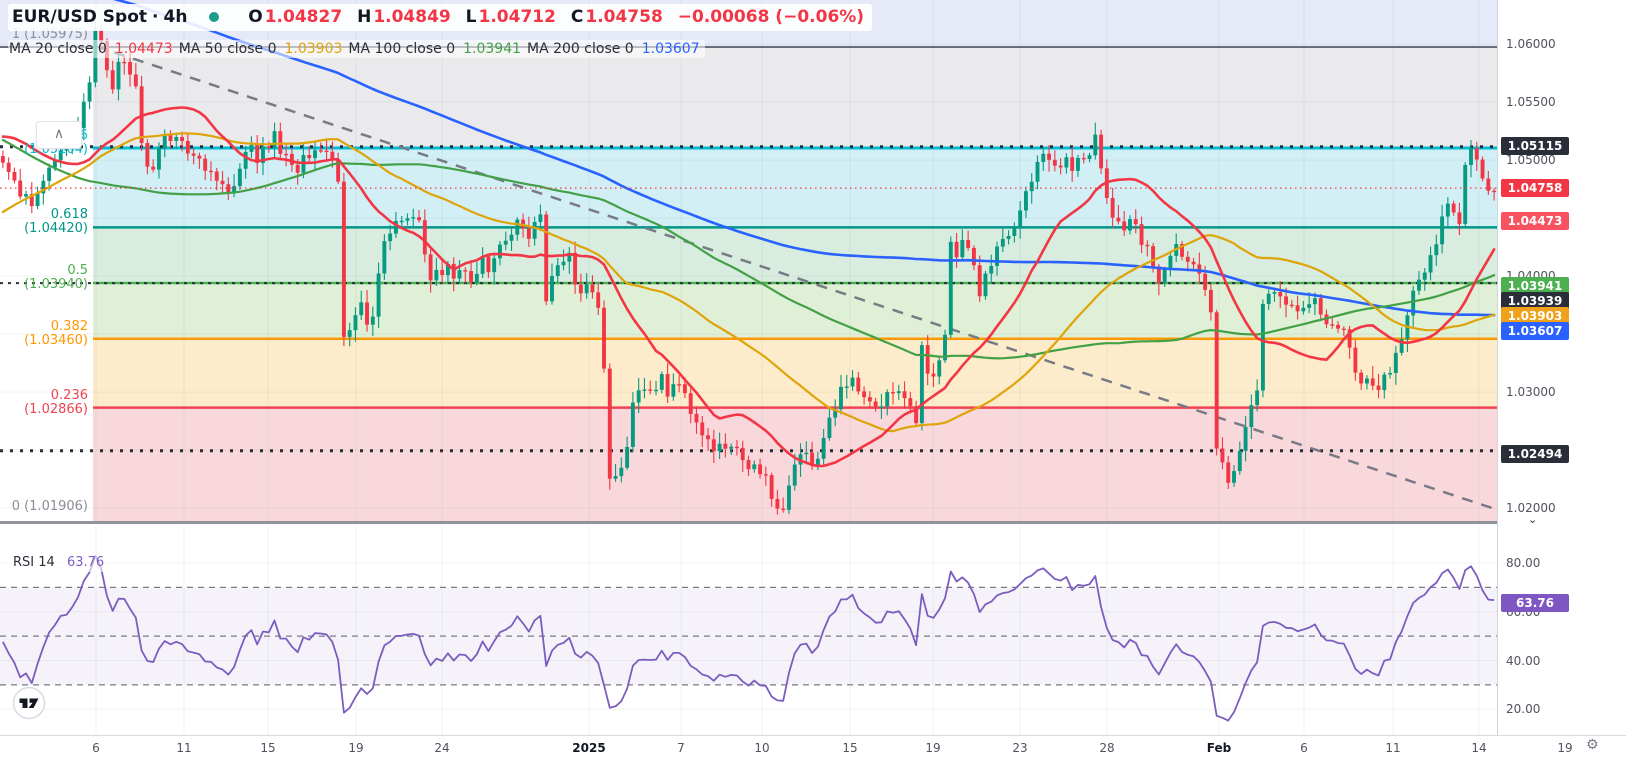 The height and width of the screenshot is (757, 1626). What do you see at coordinates (1535, 221) in the screenshot?
I see `price-badge-1.04473: 1.04473` at bounding box center [1535, 221].